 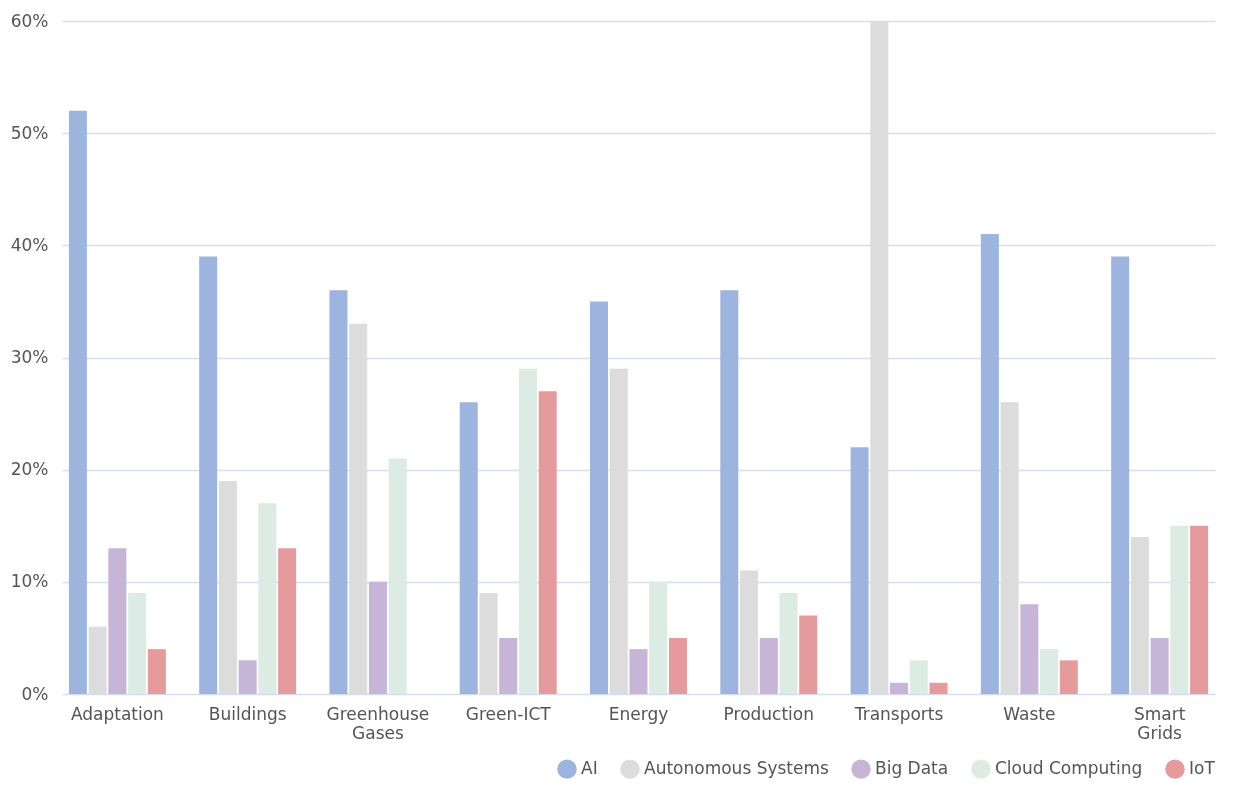 What do you see at coordinates (912, 768) in the screenshot?
I see `legend-label: Big Data` at bounding box center [912, 768].